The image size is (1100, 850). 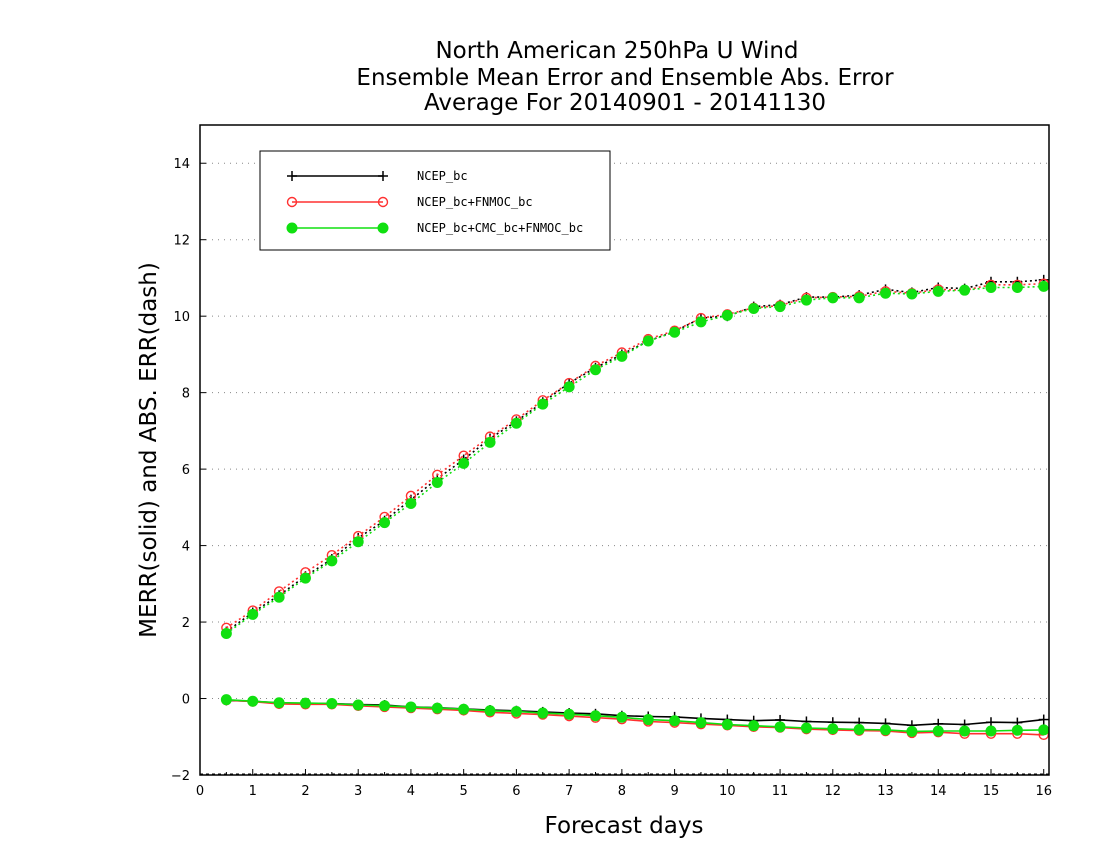 I want to click on x-tick-label: 2, so click(x=305, y=791).